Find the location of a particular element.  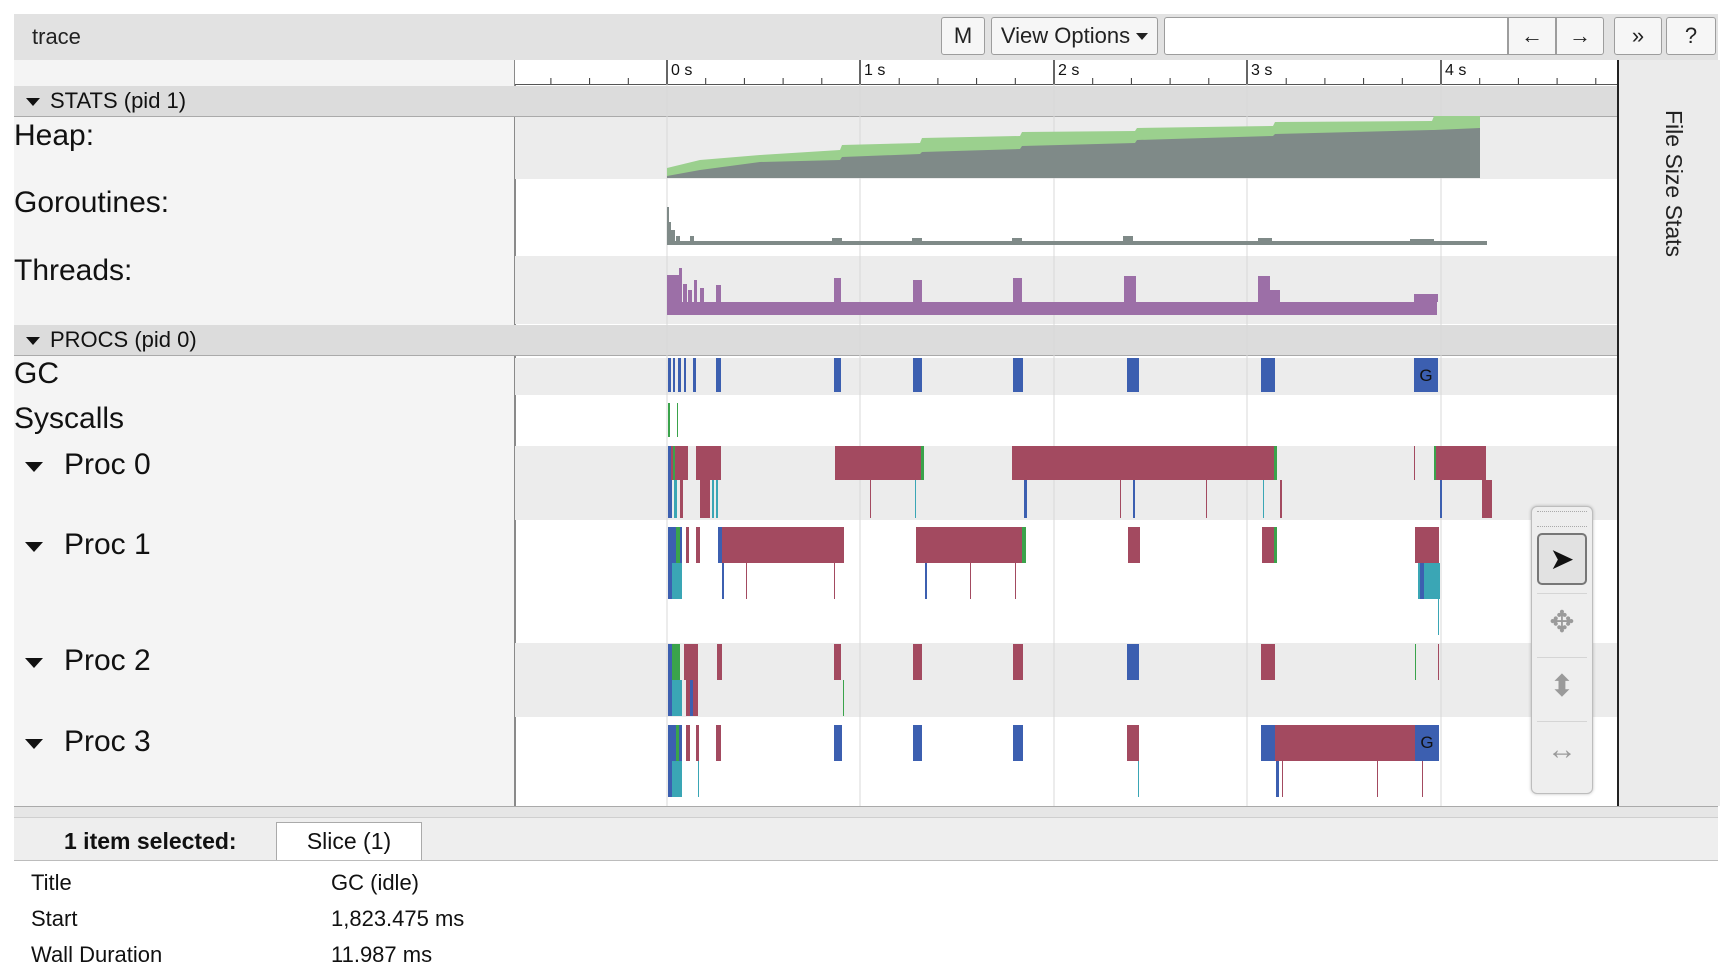

procs-group-label: PROCS (pid 0) is located at coordinates (123, 339).